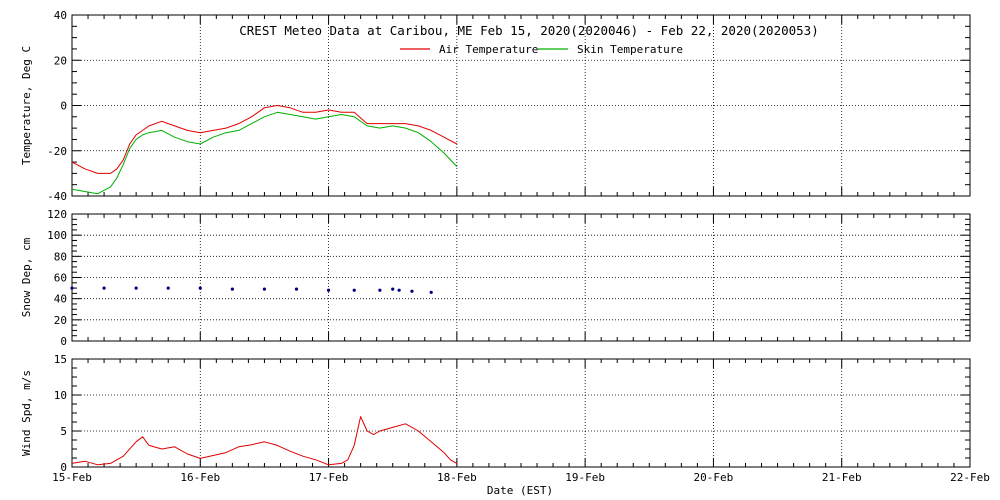 The width and height of the screenshot is (1000, 500). Describe the element at coordinates (488, 49) in the screenshot. I see `legend-entry: Air Temperature` at that location.